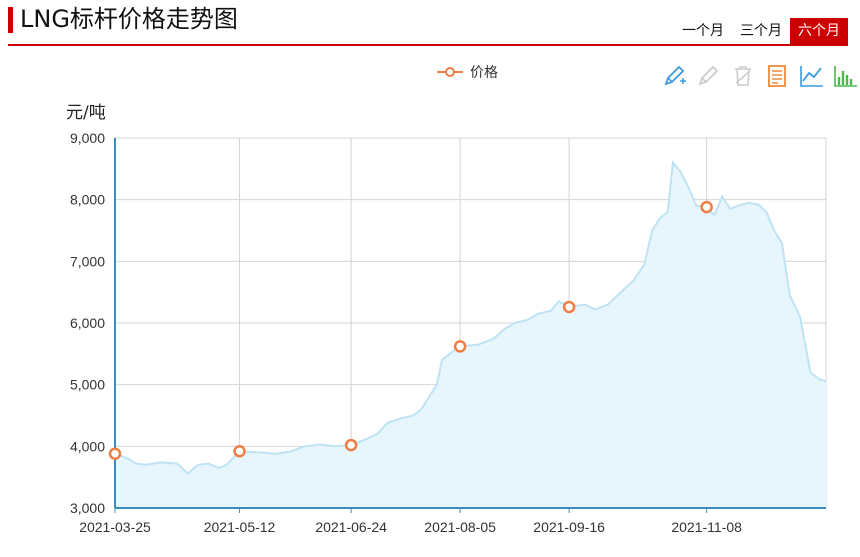 This screenshot has height=557, width=860. I want to click on y-tick-label: 3,000, so click(87, 508).